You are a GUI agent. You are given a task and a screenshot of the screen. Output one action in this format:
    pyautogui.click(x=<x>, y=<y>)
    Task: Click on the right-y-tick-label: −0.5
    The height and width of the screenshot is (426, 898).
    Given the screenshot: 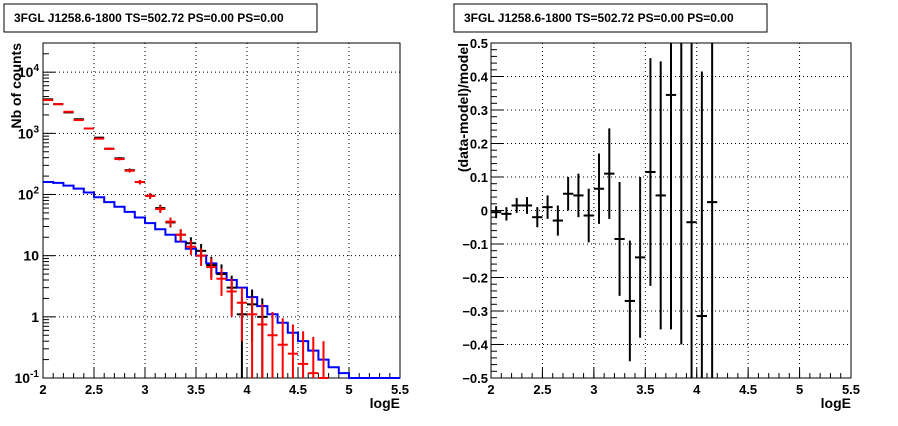 What is the action you would take?
    pyautogui.click(x=475, y=378)
    